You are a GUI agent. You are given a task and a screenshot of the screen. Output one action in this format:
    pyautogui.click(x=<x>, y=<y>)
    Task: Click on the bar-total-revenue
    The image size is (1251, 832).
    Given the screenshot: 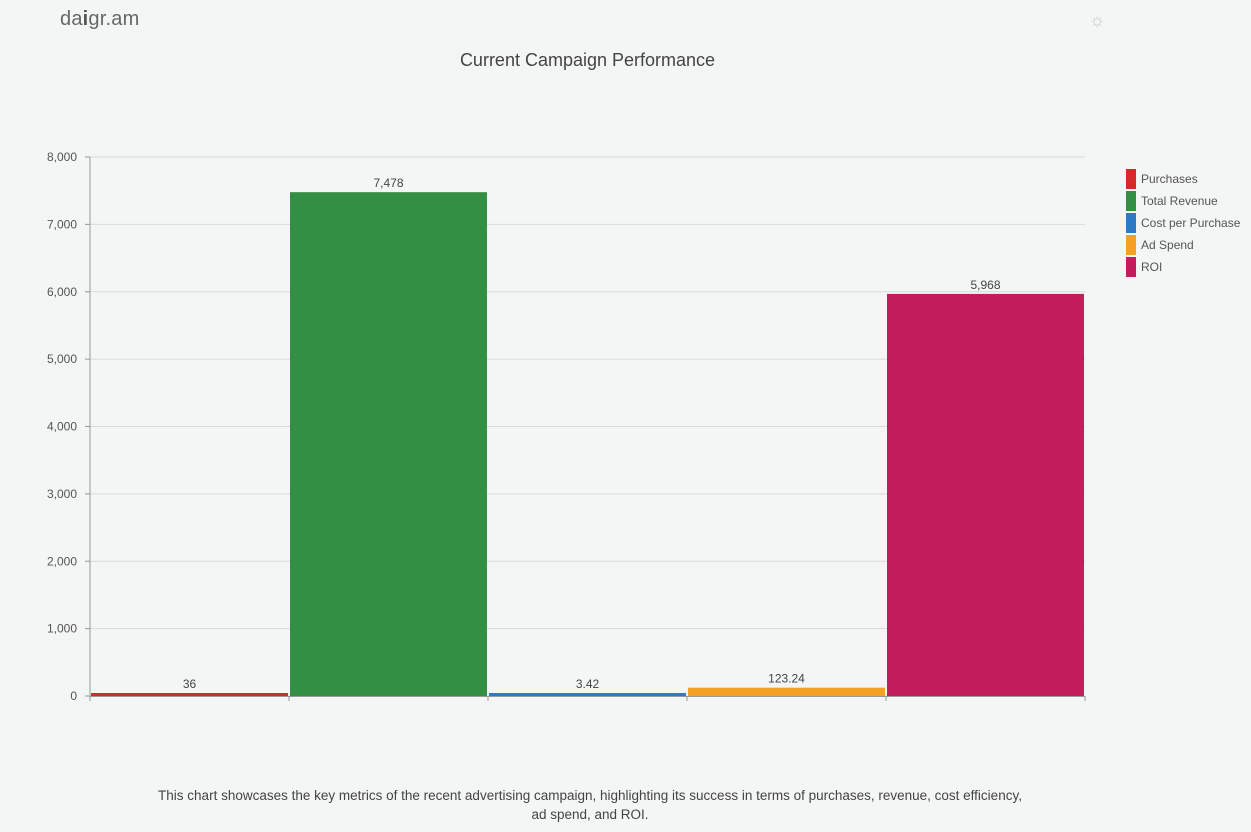 What is the action you would take?
    pyautogui.click(x=388, y=444)
    